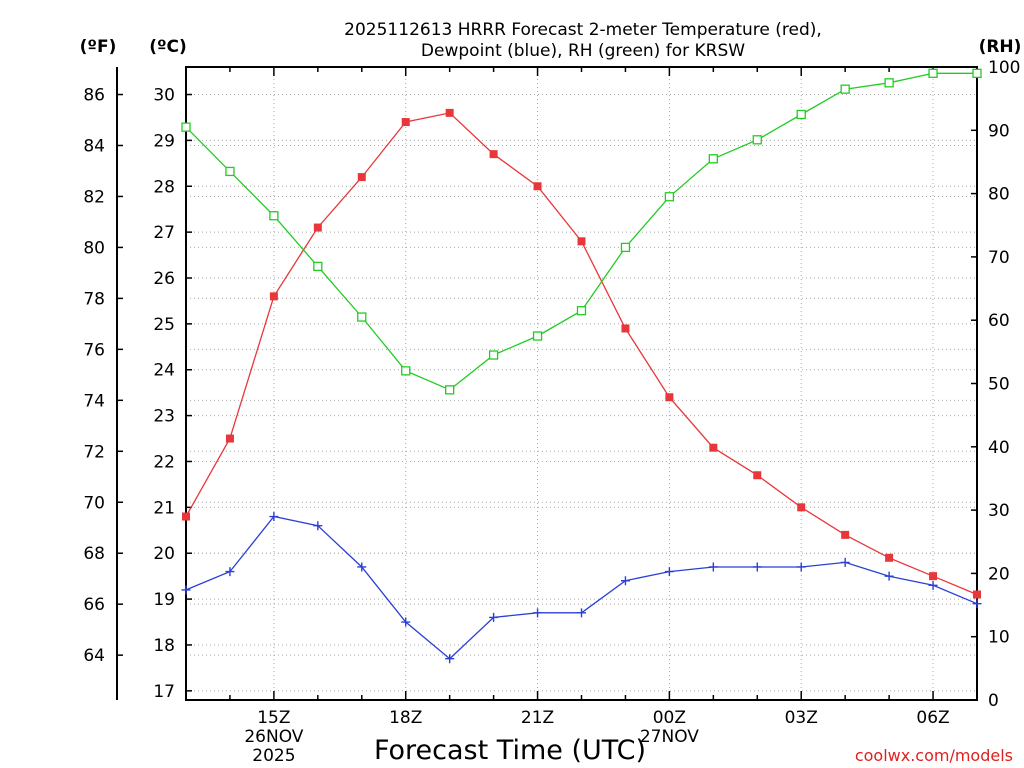  I want to click on x-tick-label-18Z: 18Z, so click(405, 718).